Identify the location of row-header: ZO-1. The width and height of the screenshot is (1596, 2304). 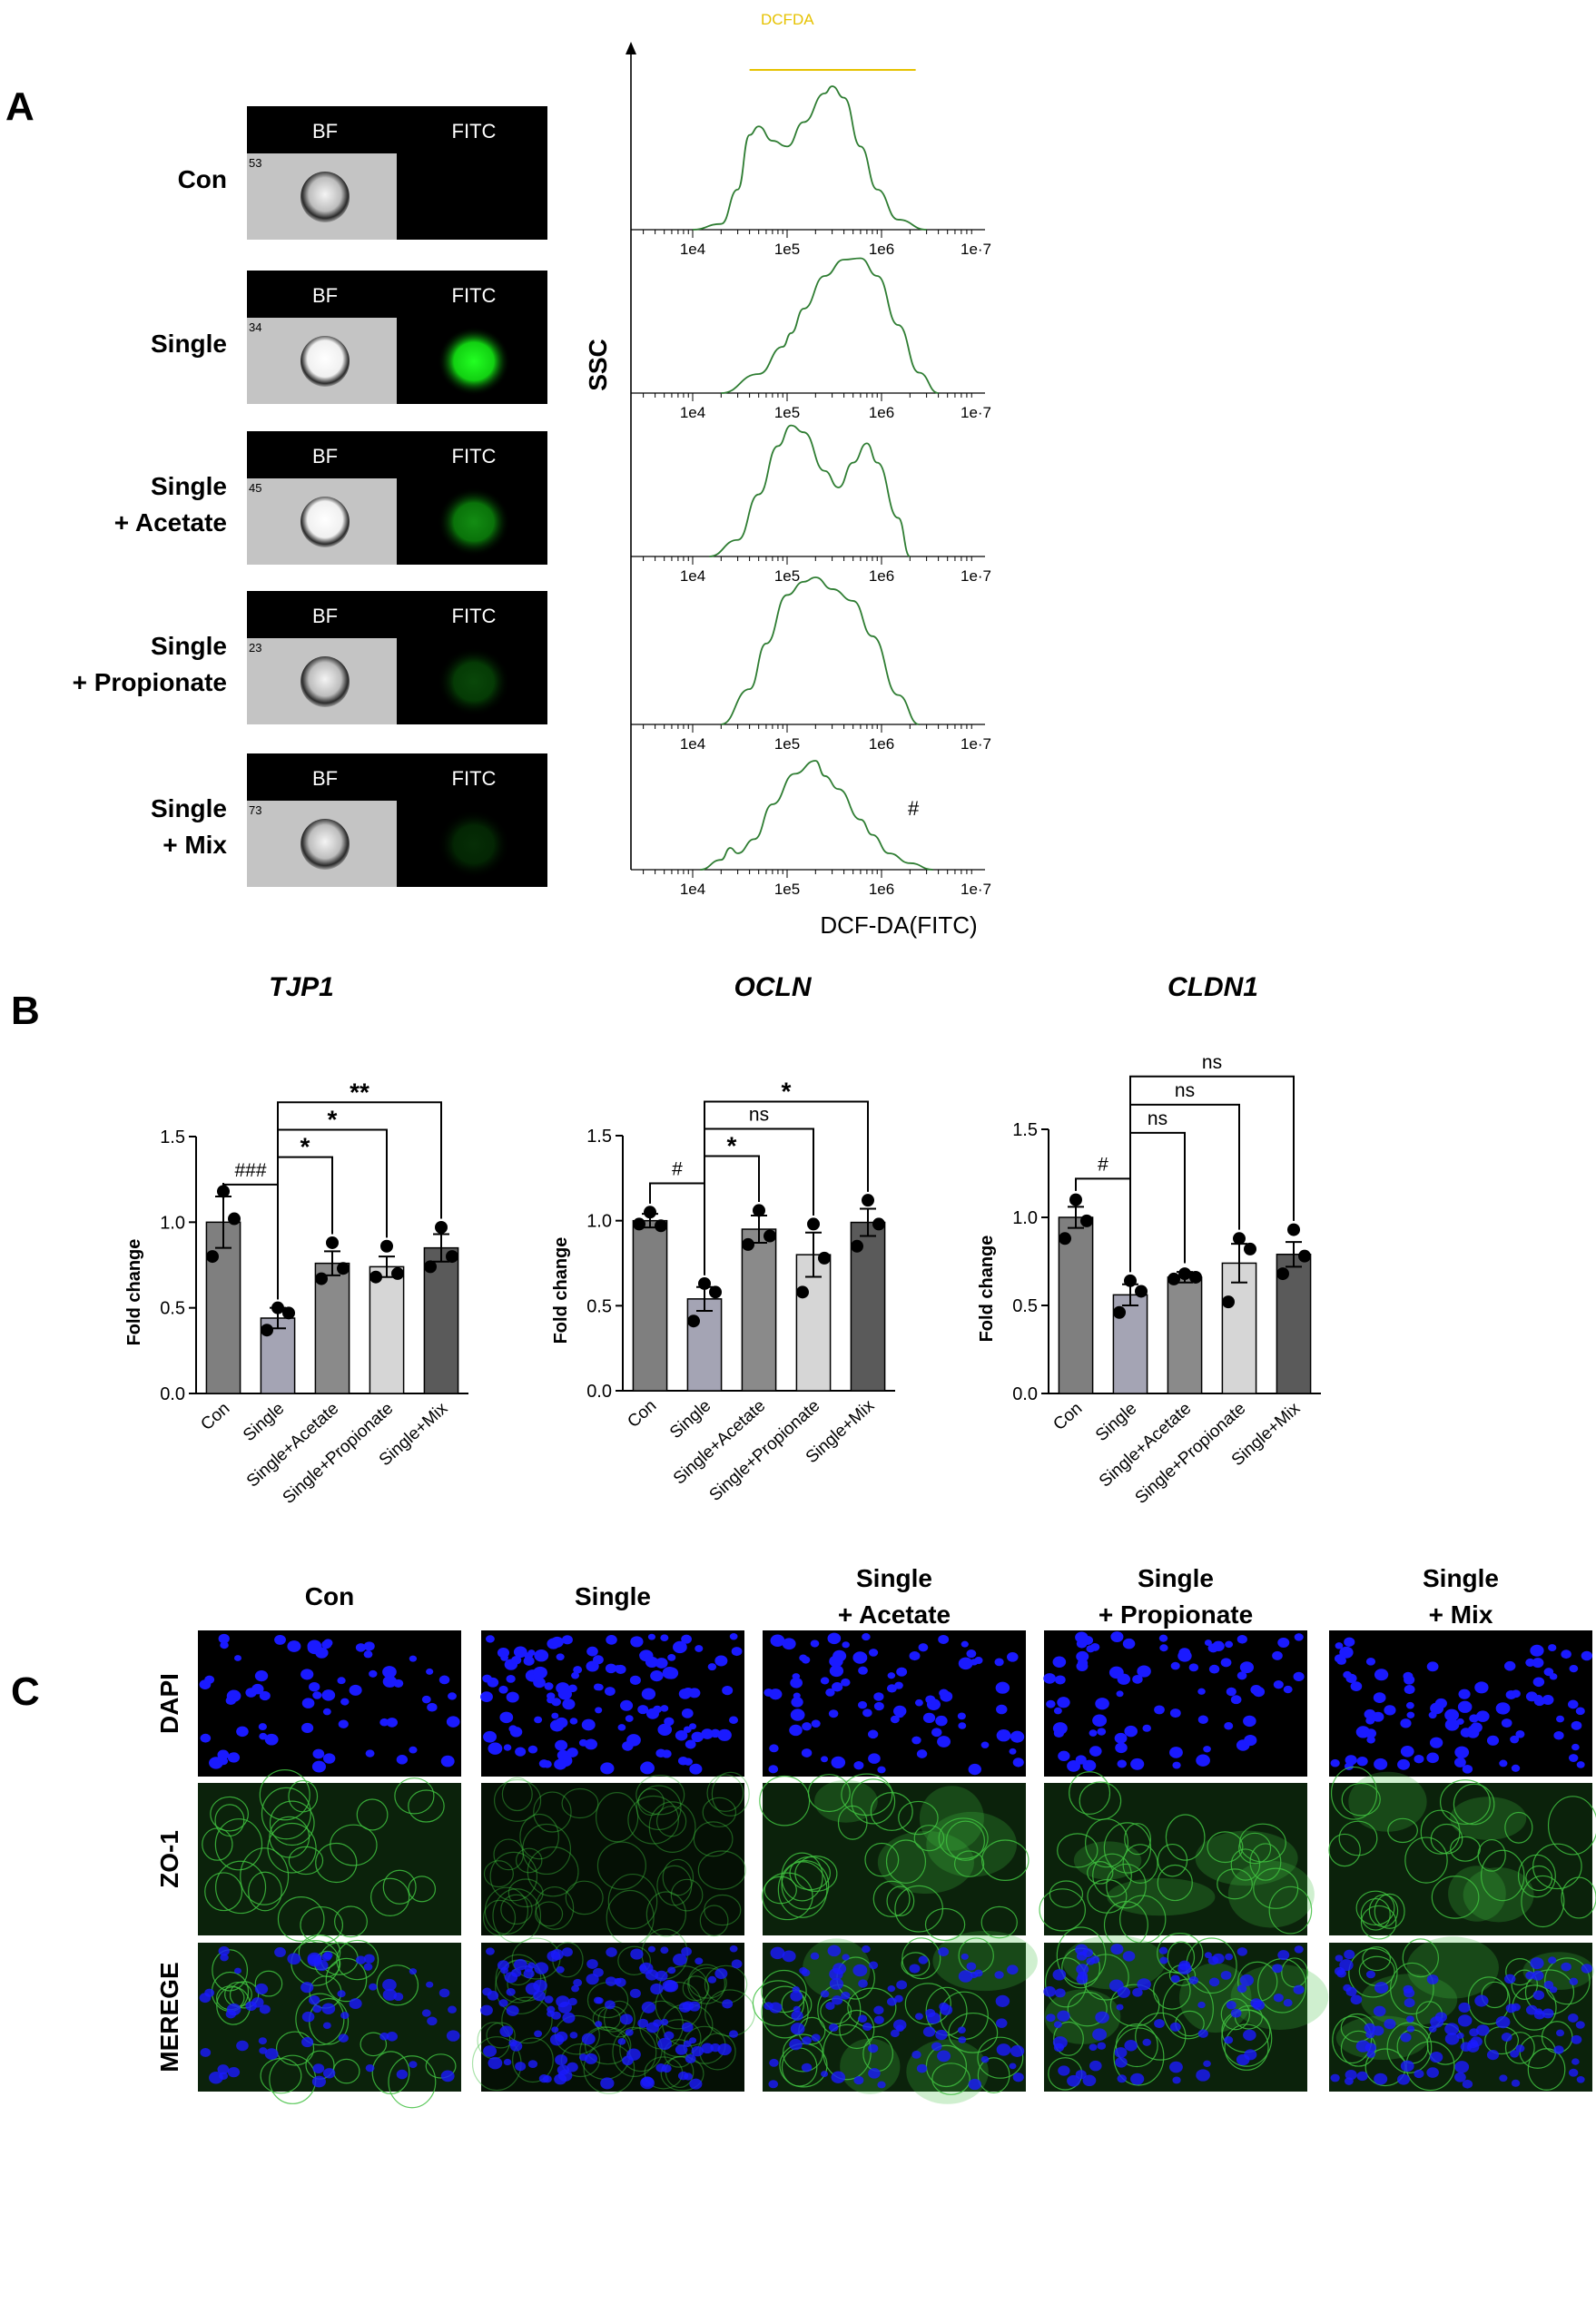
(169, 1859).